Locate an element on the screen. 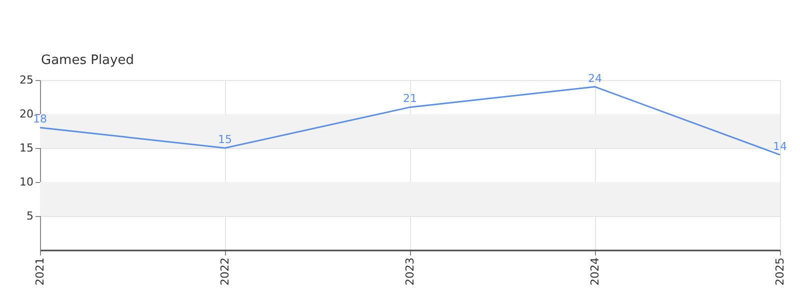 This screenshot has height=300, width=800. x-tick-label: 2021 is located at coordinates (40, 272).